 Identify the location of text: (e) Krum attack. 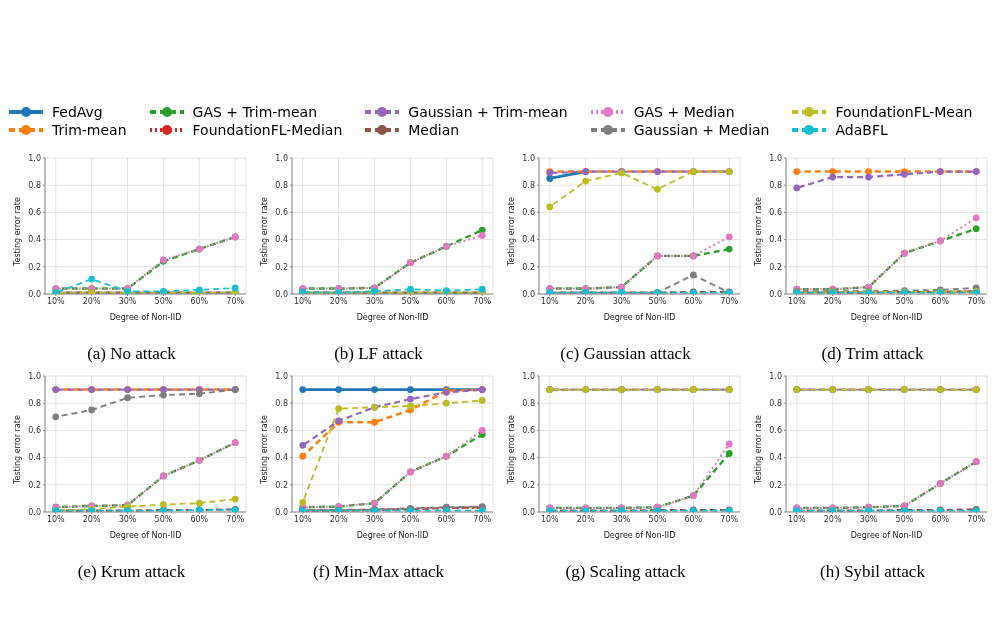
(131, 572).